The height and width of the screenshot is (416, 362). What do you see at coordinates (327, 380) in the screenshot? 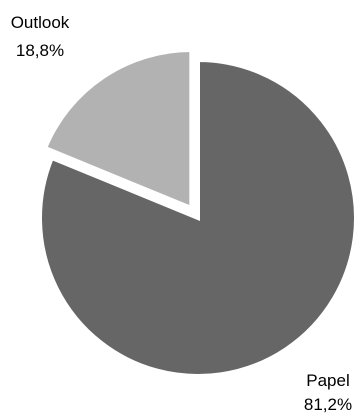
I see `papel-label: Papel` at bounding box center [327, 380].